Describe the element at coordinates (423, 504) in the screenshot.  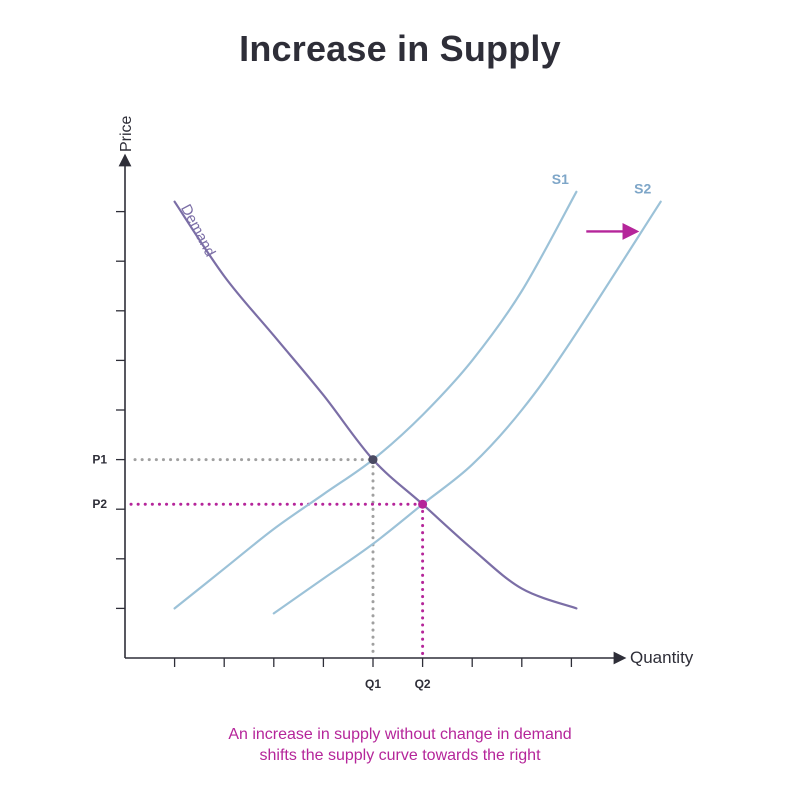
I see `equilibrium-point-new` at that location.